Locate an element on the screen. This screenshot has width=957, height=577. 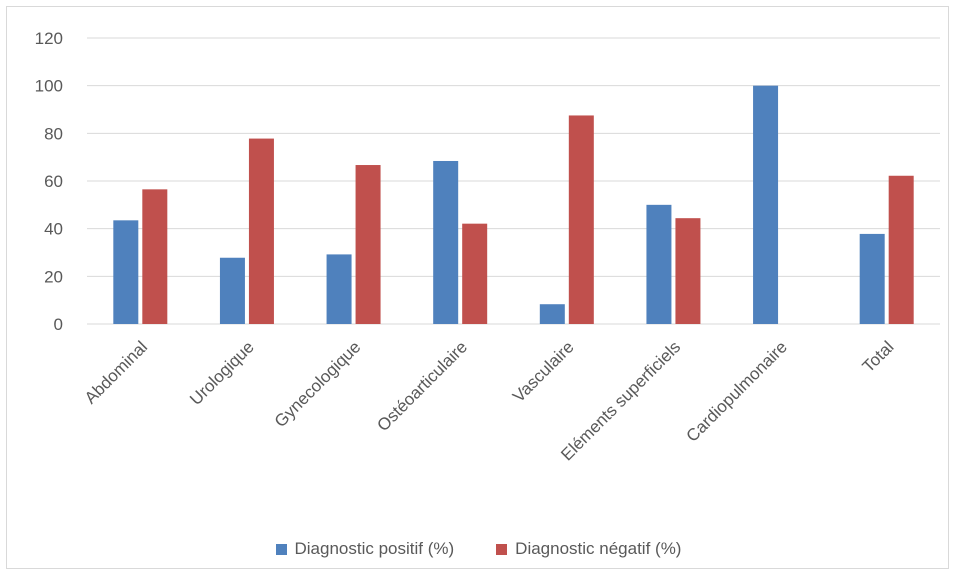
x-tick-label: Ostéoarticulaire is located at coordinates (422, 386).